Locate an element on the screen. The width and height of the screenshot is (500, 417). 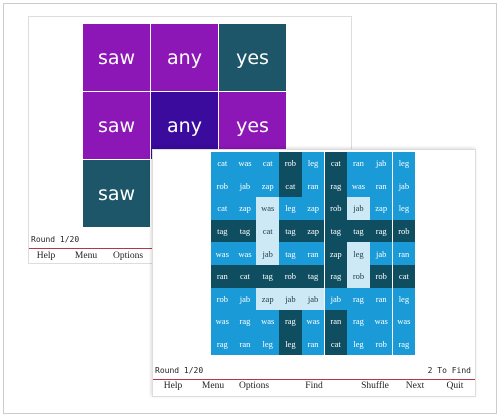
menu-button: Find is located at coordinates (314, 386).